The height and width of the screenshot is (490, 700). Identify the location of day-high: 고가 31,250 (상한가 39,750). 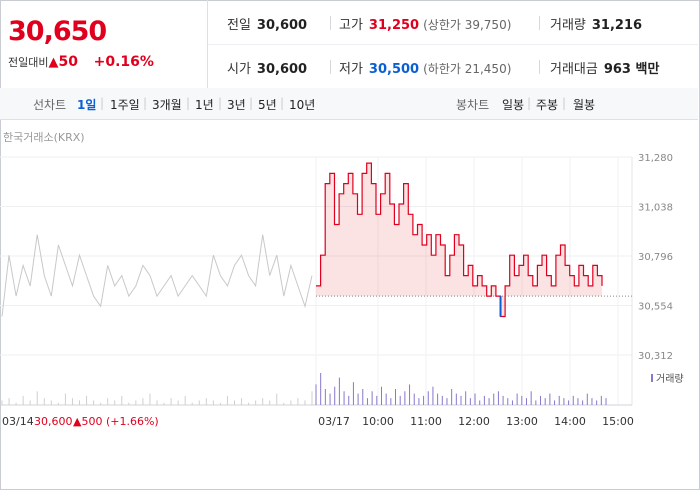
(425, 25).